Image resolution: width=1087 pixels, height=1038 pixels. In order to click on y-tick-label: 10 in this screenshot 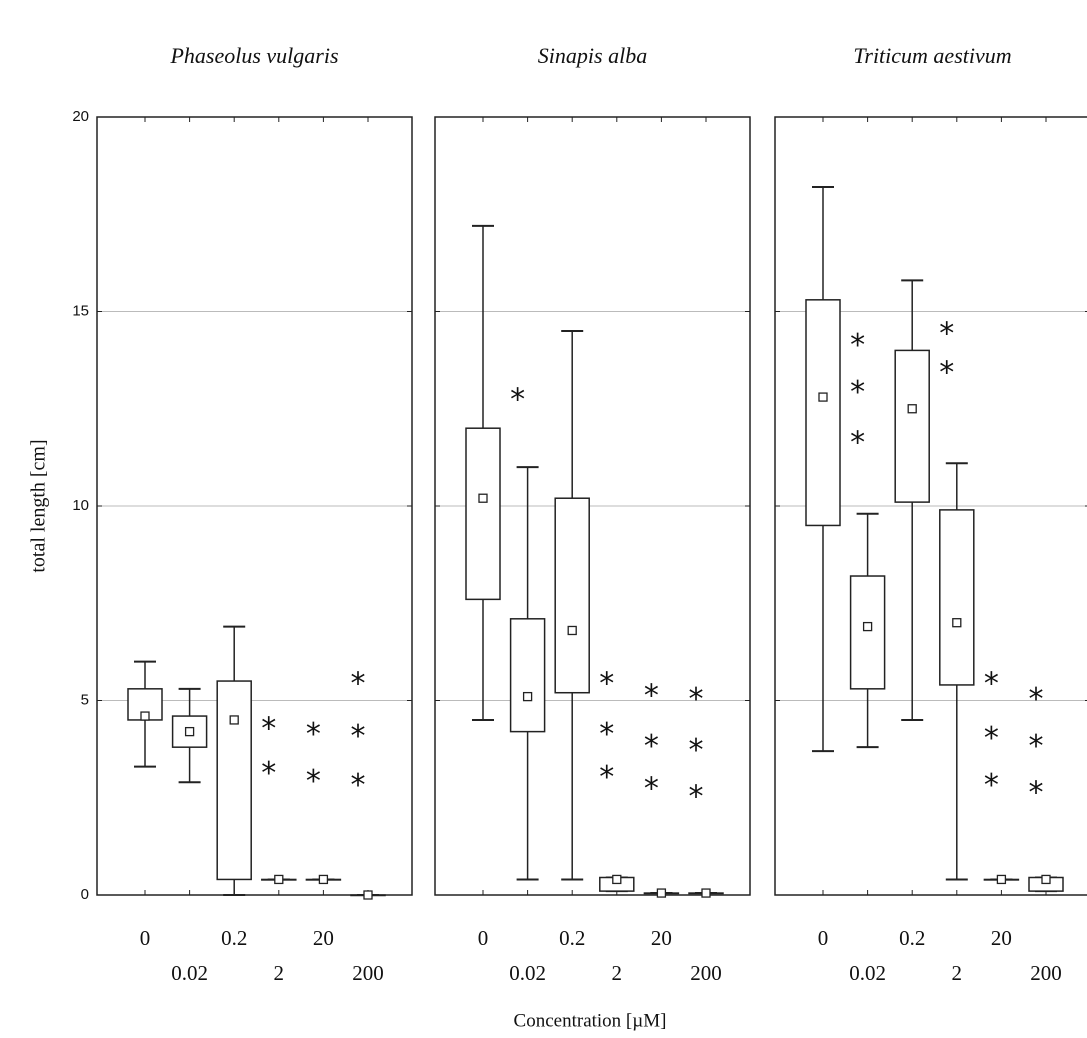, I will do `click(80, 505)`.